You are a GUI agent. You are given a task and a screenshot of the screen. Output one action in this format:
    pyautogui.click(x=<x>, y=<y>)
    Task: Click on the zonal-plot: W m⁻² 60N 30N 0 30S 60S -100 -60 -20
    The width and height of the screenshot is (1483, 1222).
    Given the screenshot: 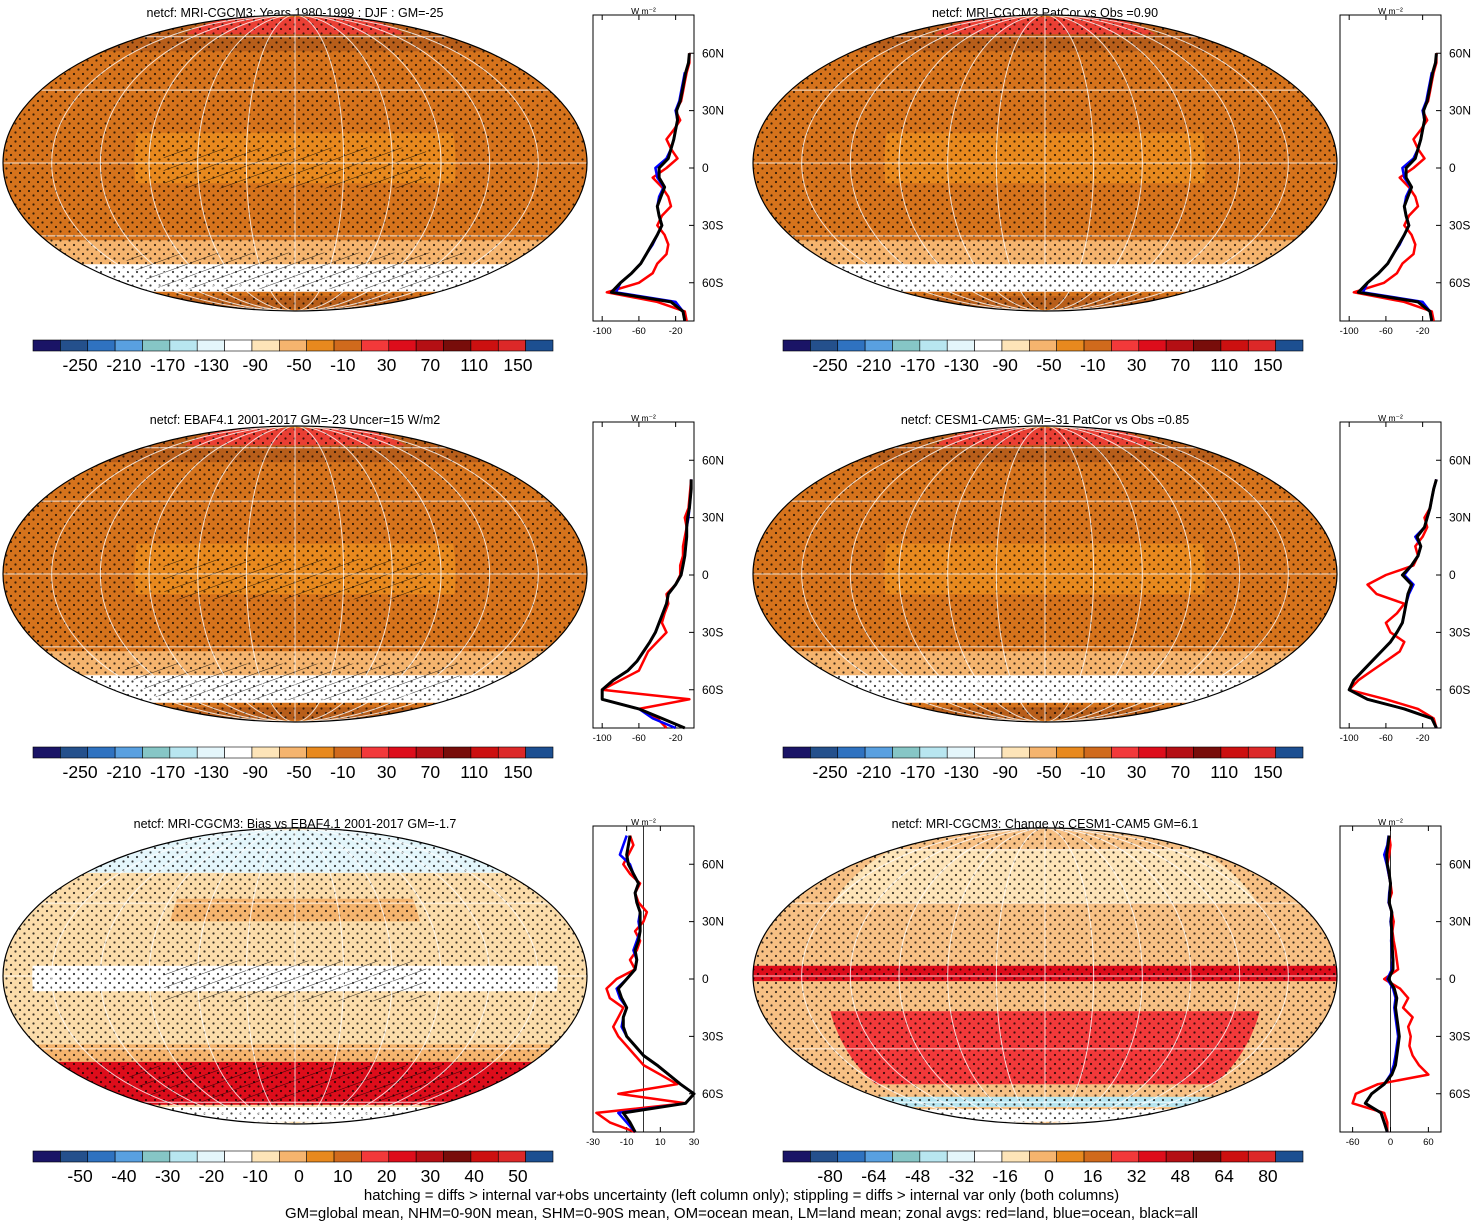 What is the action you would take?
    pyautogui.click(x=658, y=578)
    